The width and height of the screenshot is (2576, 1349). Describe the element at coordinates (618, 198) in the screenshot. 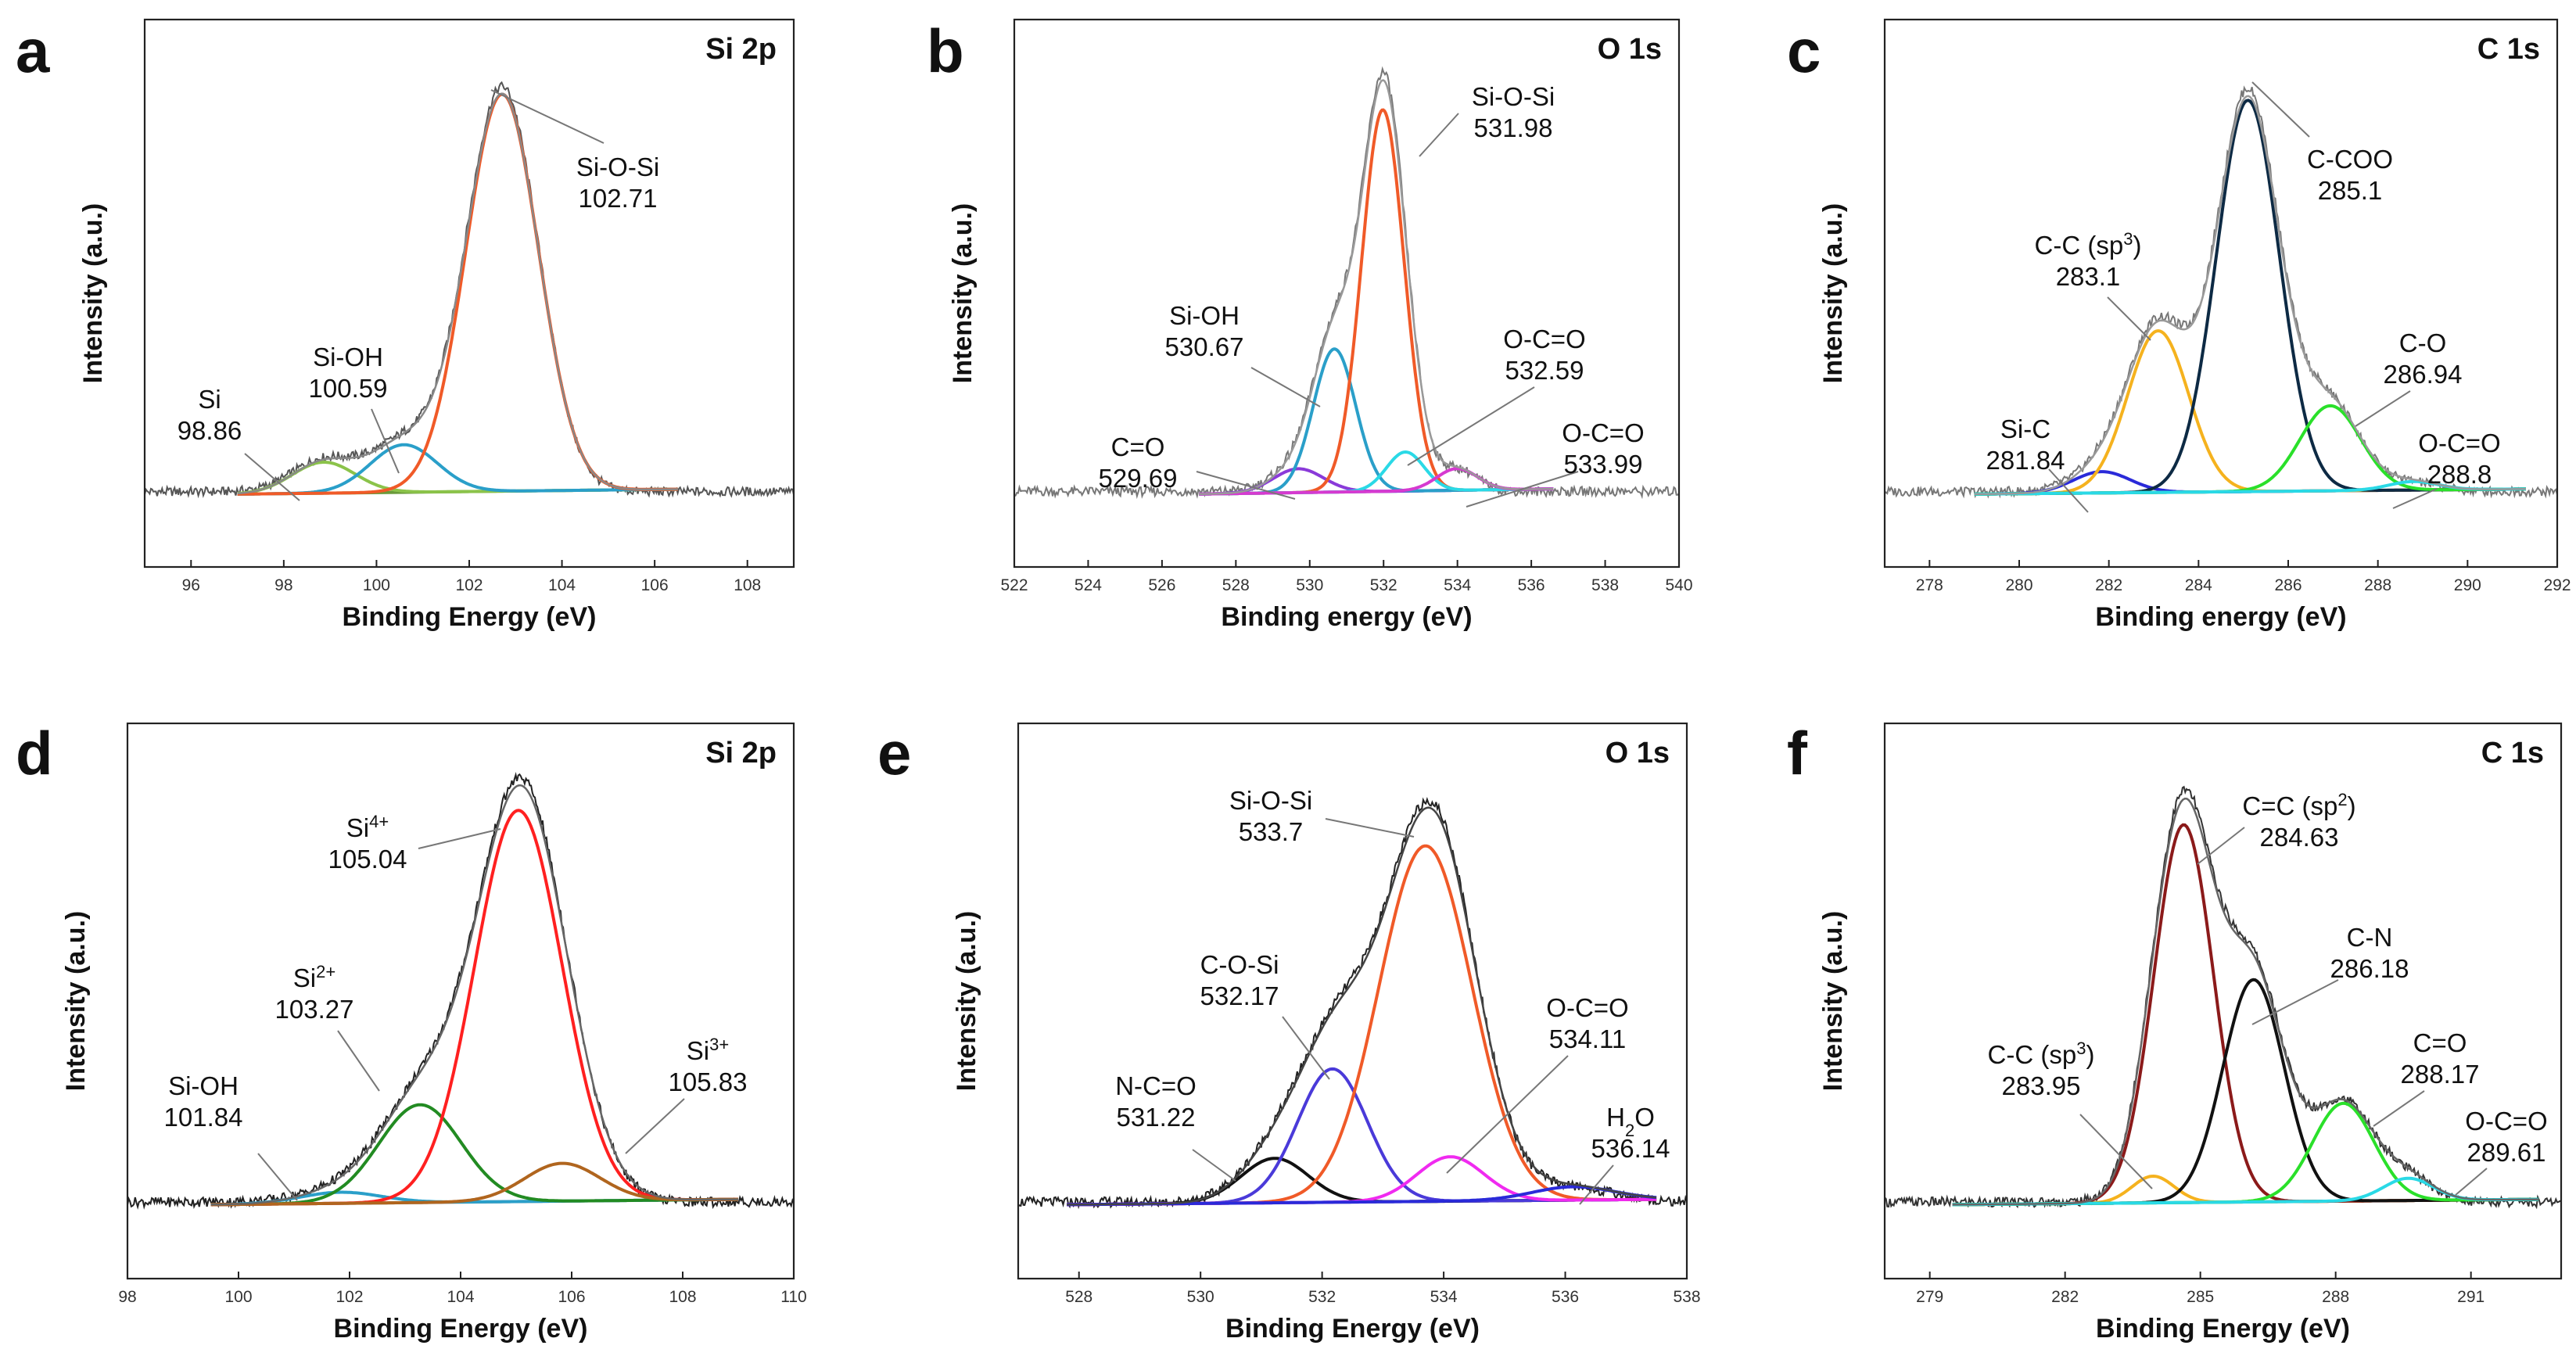

I see `peak-energy: 102.71` at that location.